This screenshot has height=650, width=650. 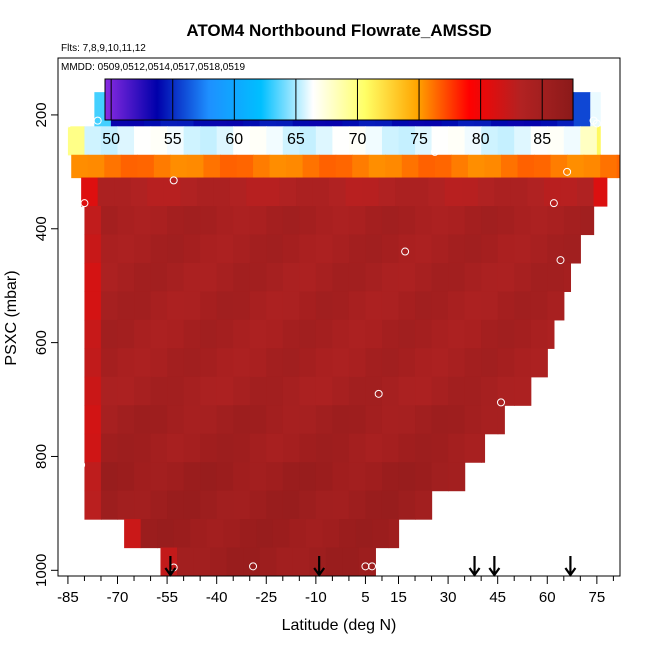 I want to click on colorbar-tick-label: 80, so click(x=481, y=139).